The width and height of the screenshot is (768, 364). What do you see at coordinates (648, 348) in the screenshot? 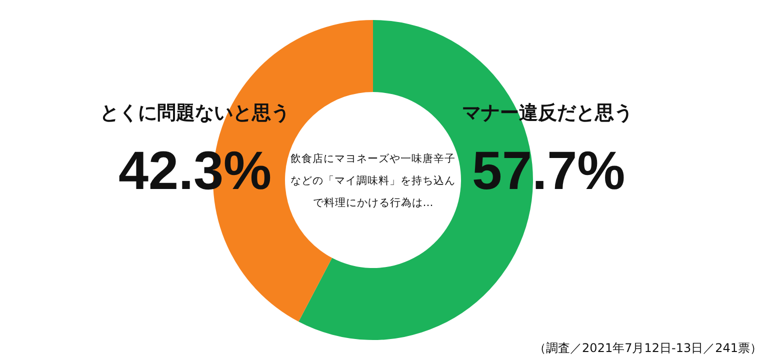
I see `text: （調査／2021年7月12日-13日／241票）` at bounding box center [648, 348].